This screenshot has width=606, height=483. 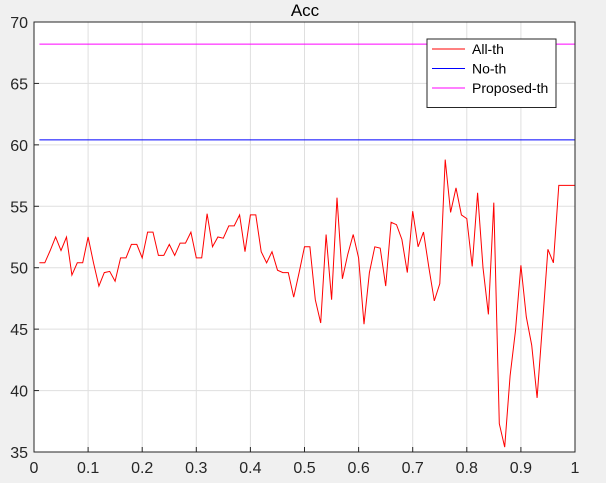 I want to click on x-tick-label: 0.6, so click(x=358, y=468).